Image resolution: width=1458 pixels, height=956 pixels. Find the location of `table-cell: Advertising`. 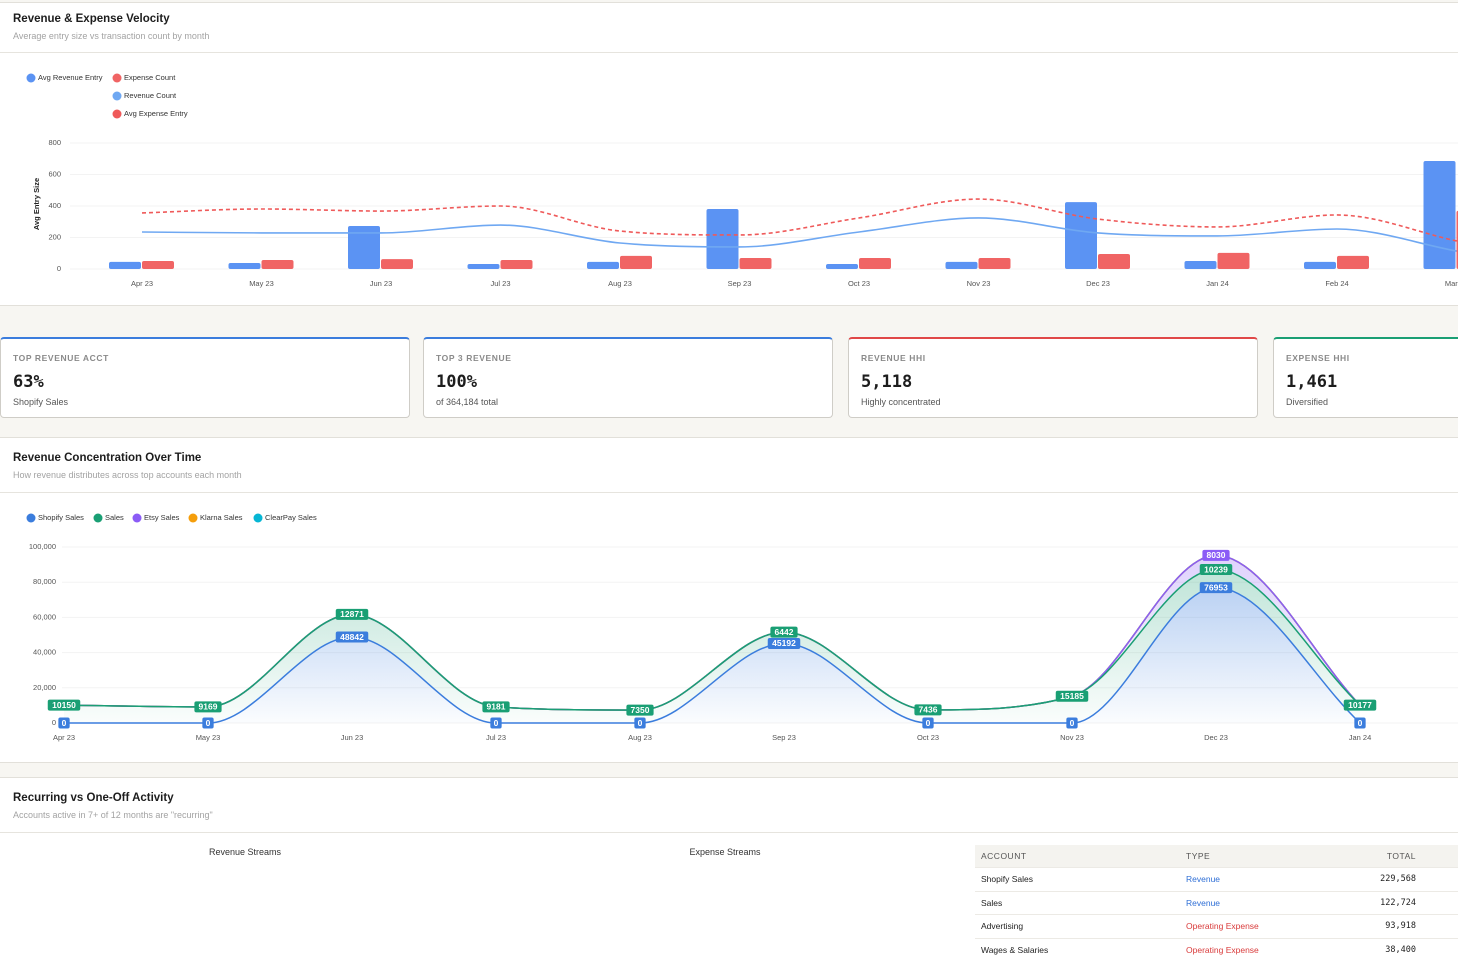

table-cell: Advertising is located at coordinates (1002, 926).